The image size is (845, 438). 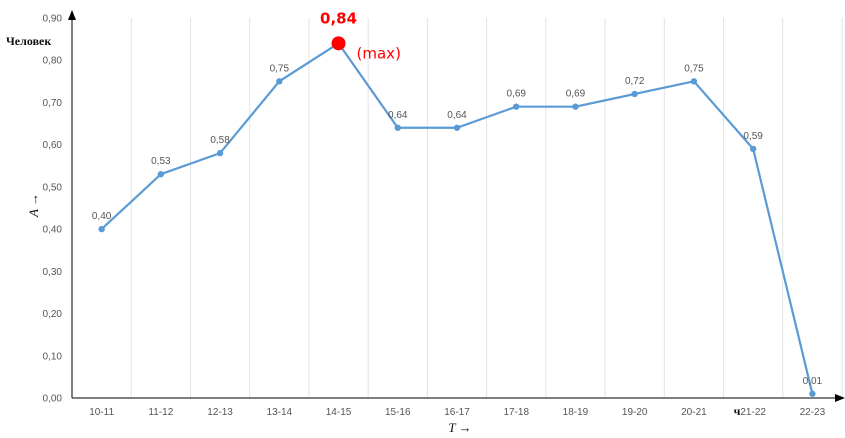 What do you see at coordinates (338, 18) in the screenshot?
I see `max-value-label: 0,84` at bounding box center [338, 18].